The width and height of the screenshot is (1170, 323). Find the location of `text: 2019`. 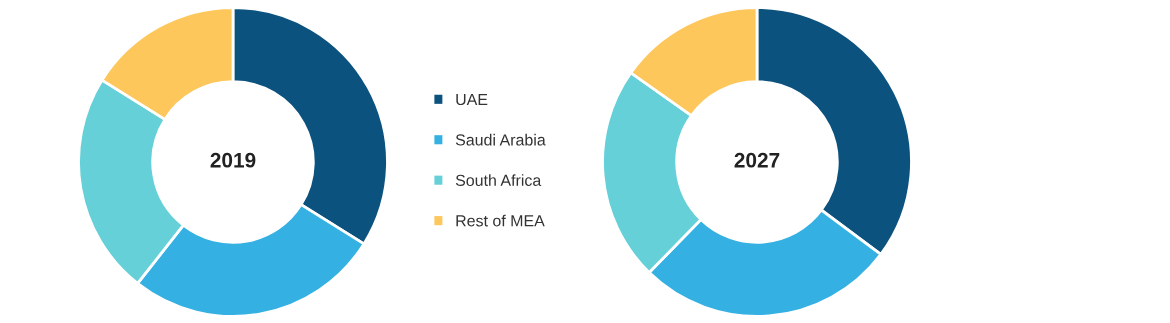

text: 2019 is located at coordinates (233, 160).